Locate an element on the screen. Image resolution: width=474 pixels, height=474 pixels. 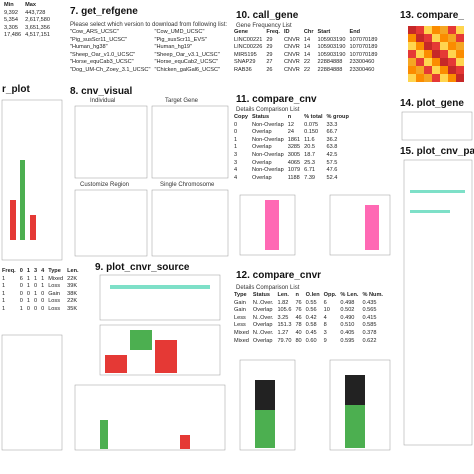
header-cell: % Len. is located at coordinates (349, 295).